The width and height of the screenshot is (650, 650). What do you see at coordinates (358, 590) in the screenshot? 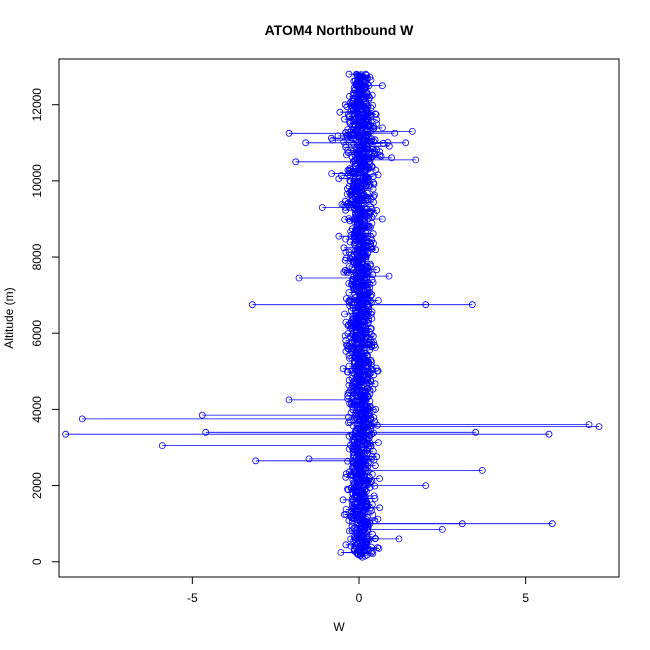
I see `x-axis: -5 0 5` at bounding box center [358, 590].